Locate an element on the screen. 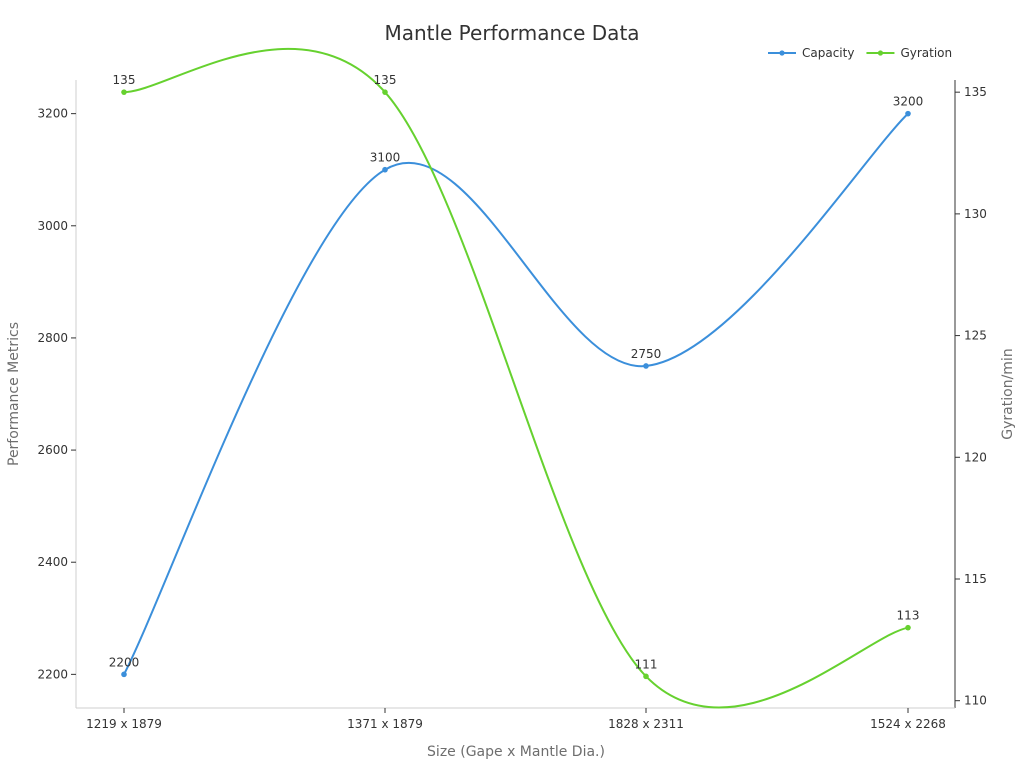  y-tick-label: 2200 is located at coordinates (52, 674).